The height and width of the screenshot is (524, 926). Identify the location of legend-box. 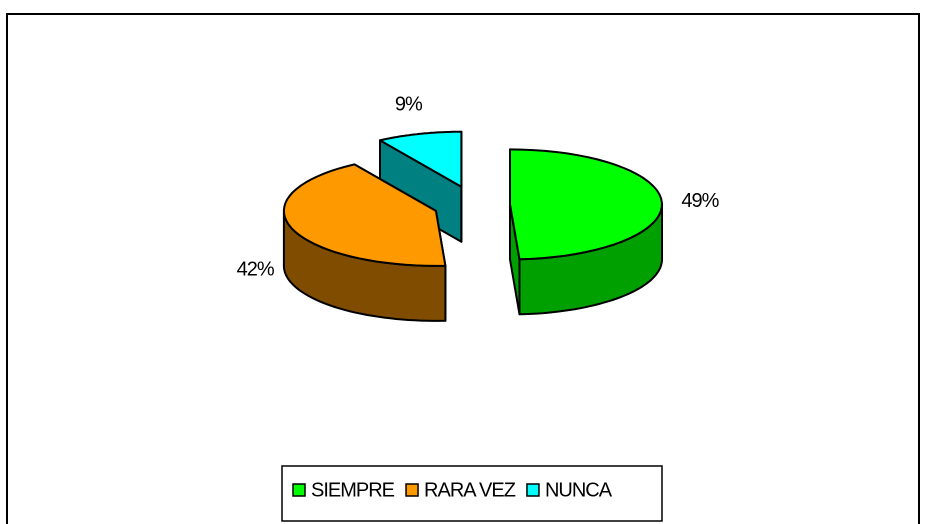
(472, 493).